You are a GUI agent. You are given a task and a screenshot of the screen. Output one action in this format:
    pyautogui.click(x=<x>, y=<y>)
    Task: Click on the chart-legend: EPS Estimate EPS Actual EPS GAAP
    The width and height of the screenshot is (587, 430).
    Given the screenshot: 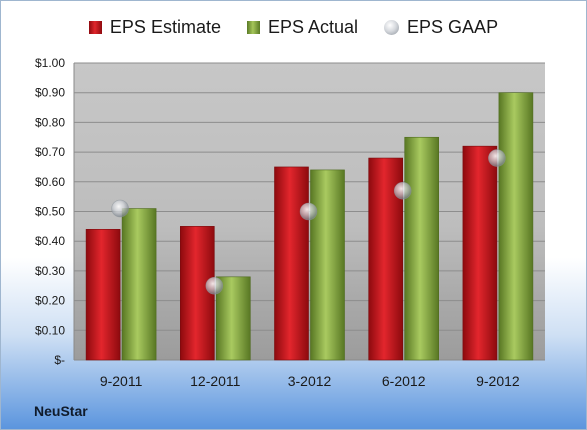 What is the action you would take?
    pyautogui.click(x=293, y=27)
    